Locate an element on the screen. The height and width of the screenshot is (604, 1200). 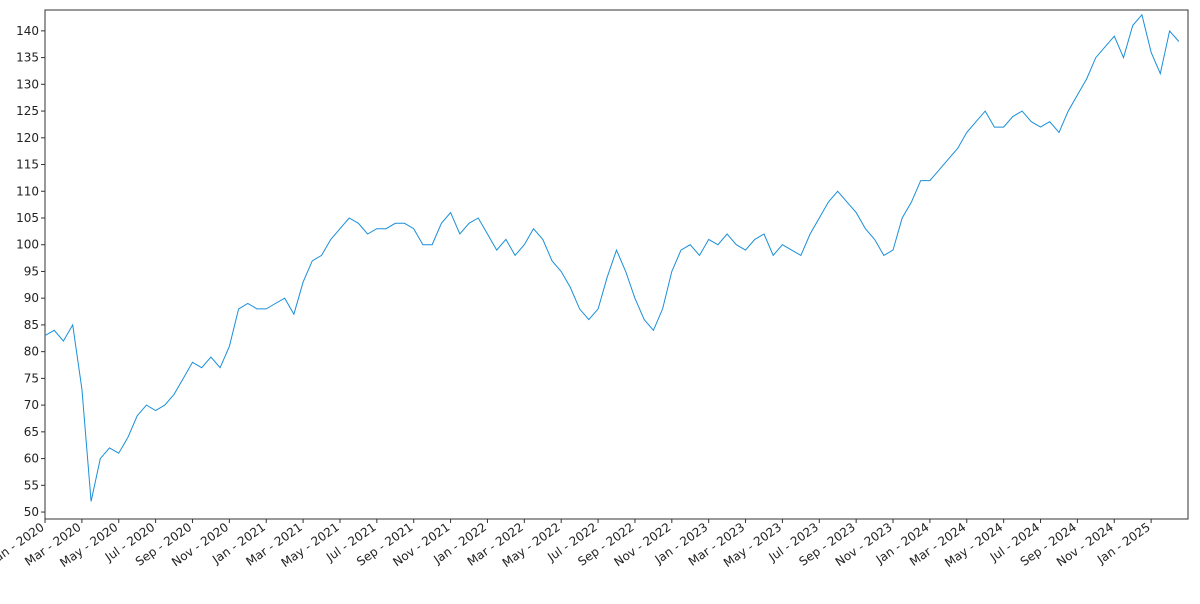
y-tick-label: 60 is located at coordinates (31, 459).